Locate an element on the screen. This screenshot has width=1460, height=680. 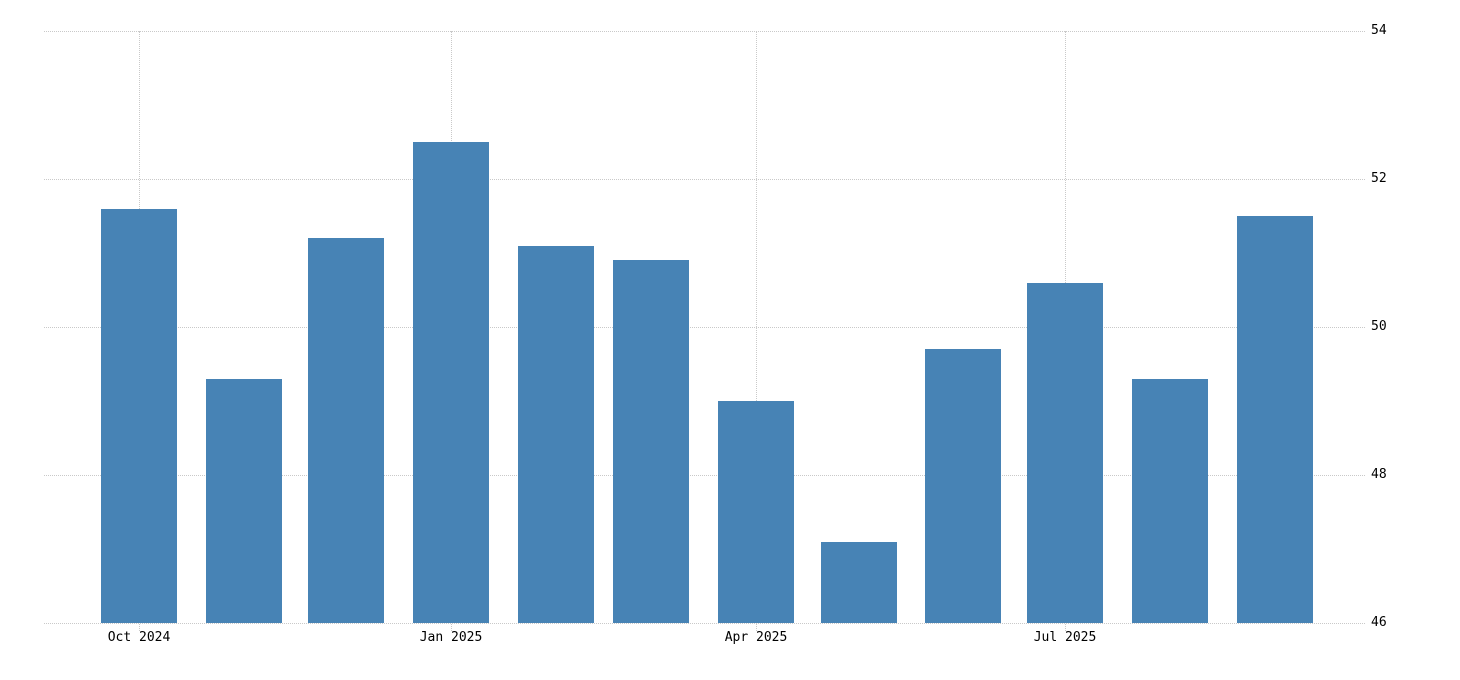
bar-dec-2024 is located at coordinates (346, 430).